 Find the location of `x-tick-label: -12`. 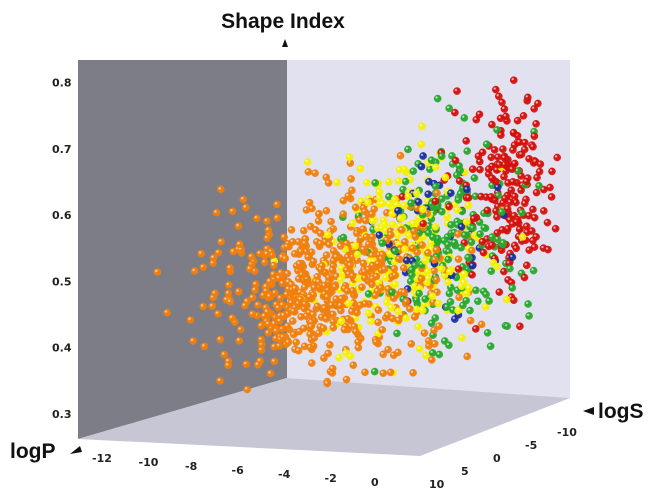

x-tick-label: -12 is located at coordinates (102, 458).